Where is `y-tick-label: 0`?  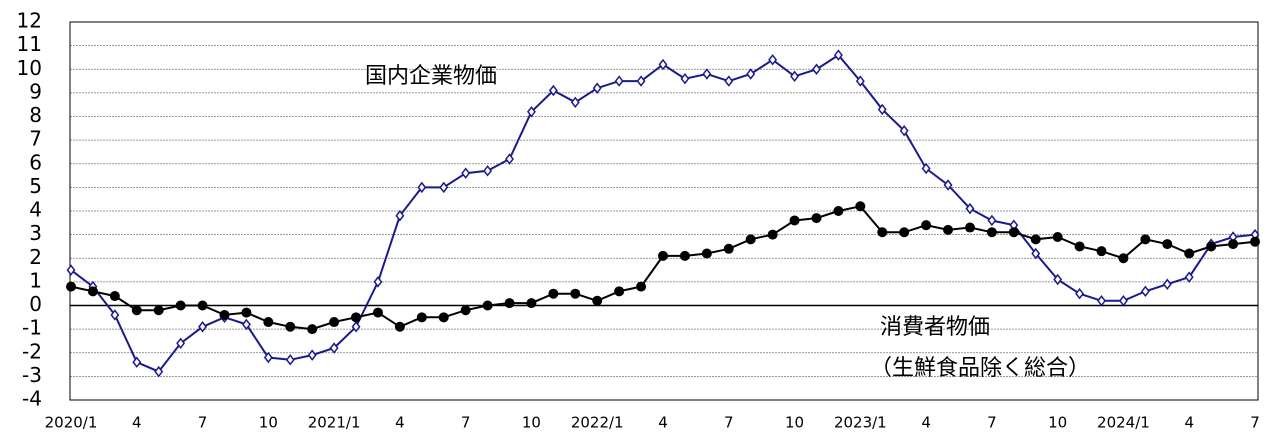
y-tick-label: 0 is located at coordinates (35, 304).